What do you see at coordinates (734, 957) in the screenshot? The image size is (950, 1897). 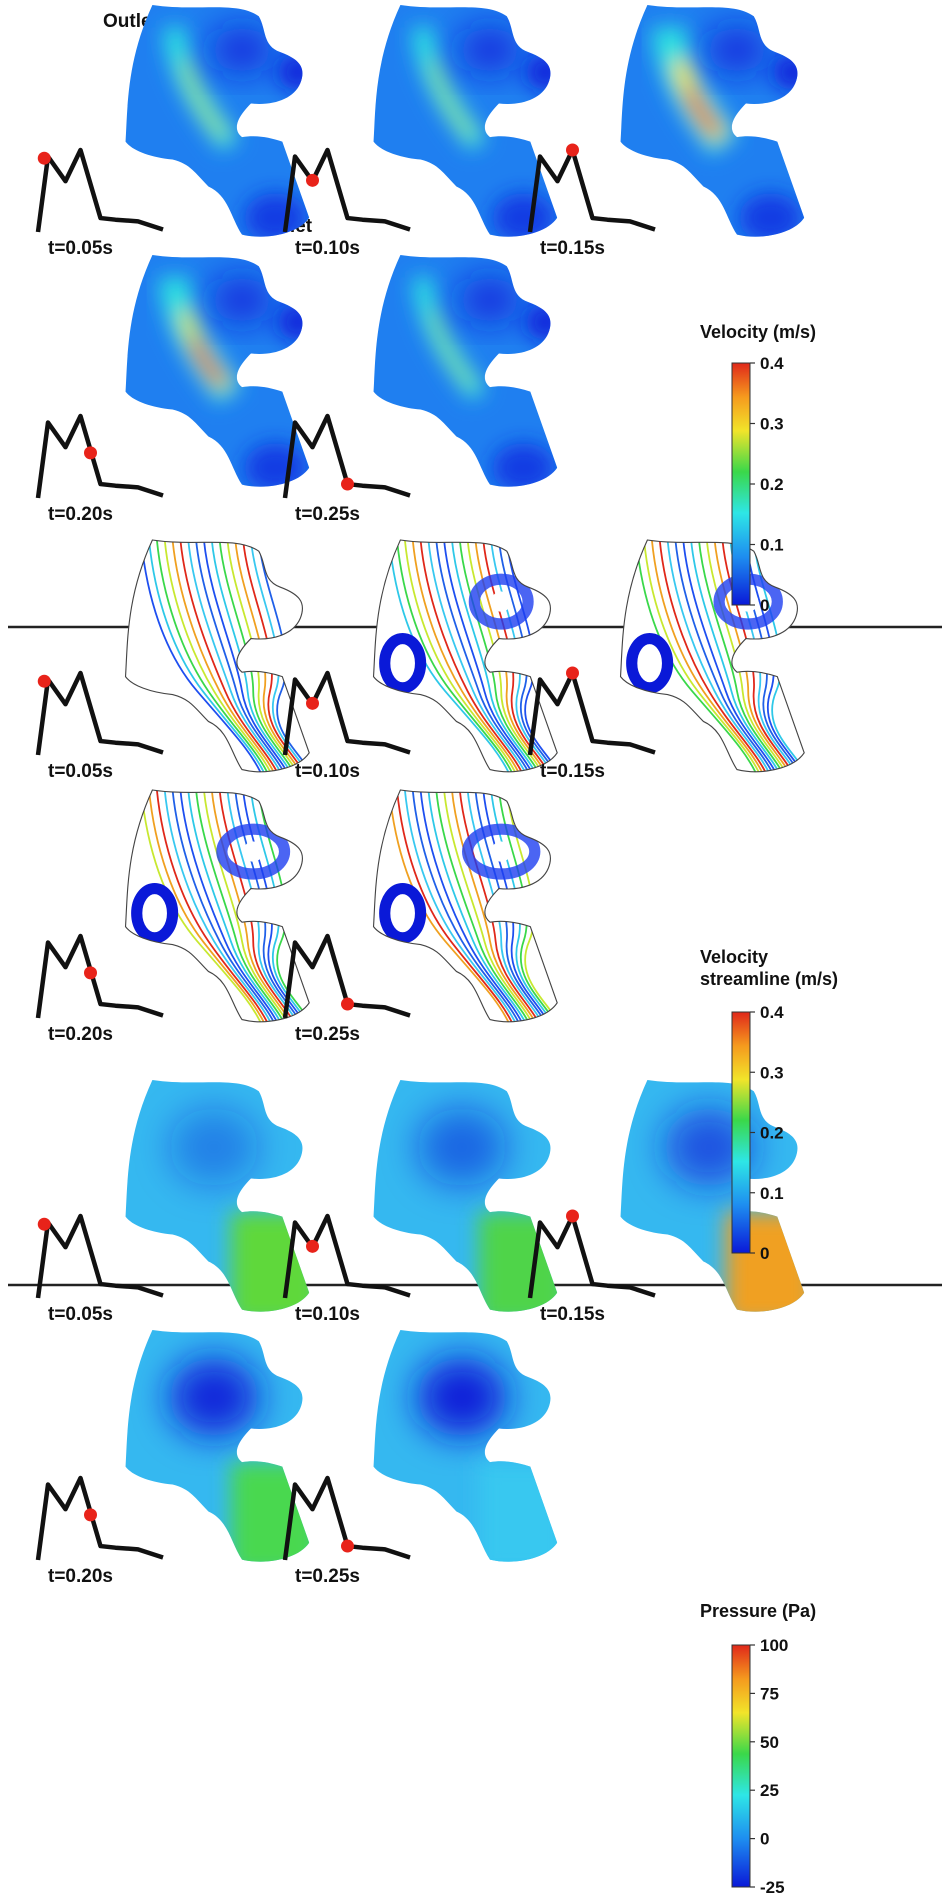 I see `colorbar-title: Velocity` at bounding box center [734, 957].